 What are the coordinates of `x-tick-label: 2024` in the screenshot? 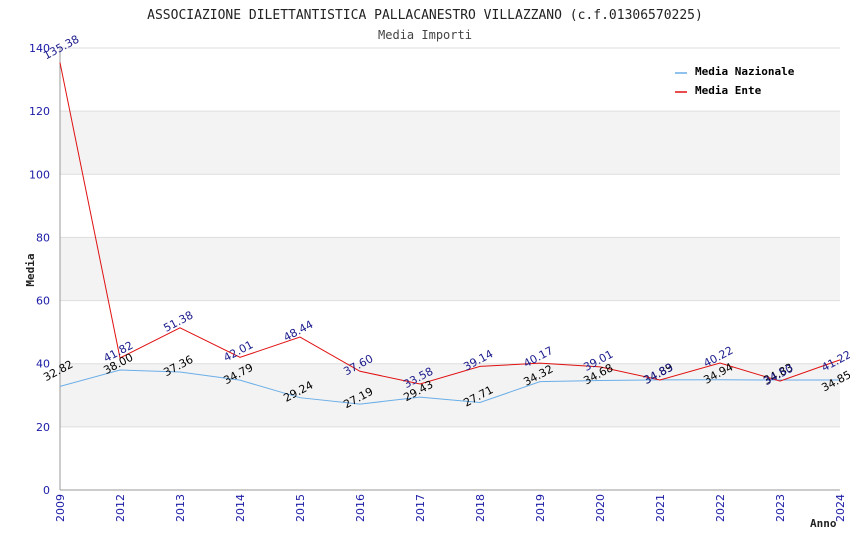 It's located at (840, 508).